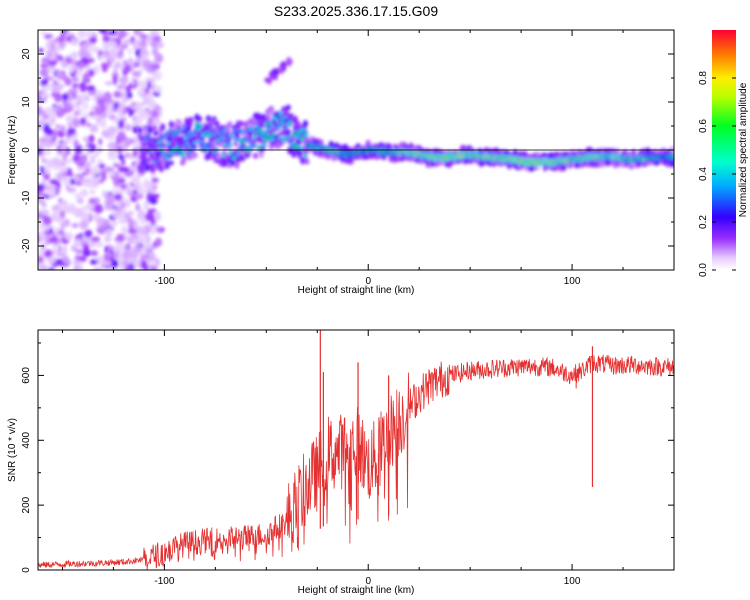  I want to click on spectrogram-ytick-label: 20, so click(26, 54).